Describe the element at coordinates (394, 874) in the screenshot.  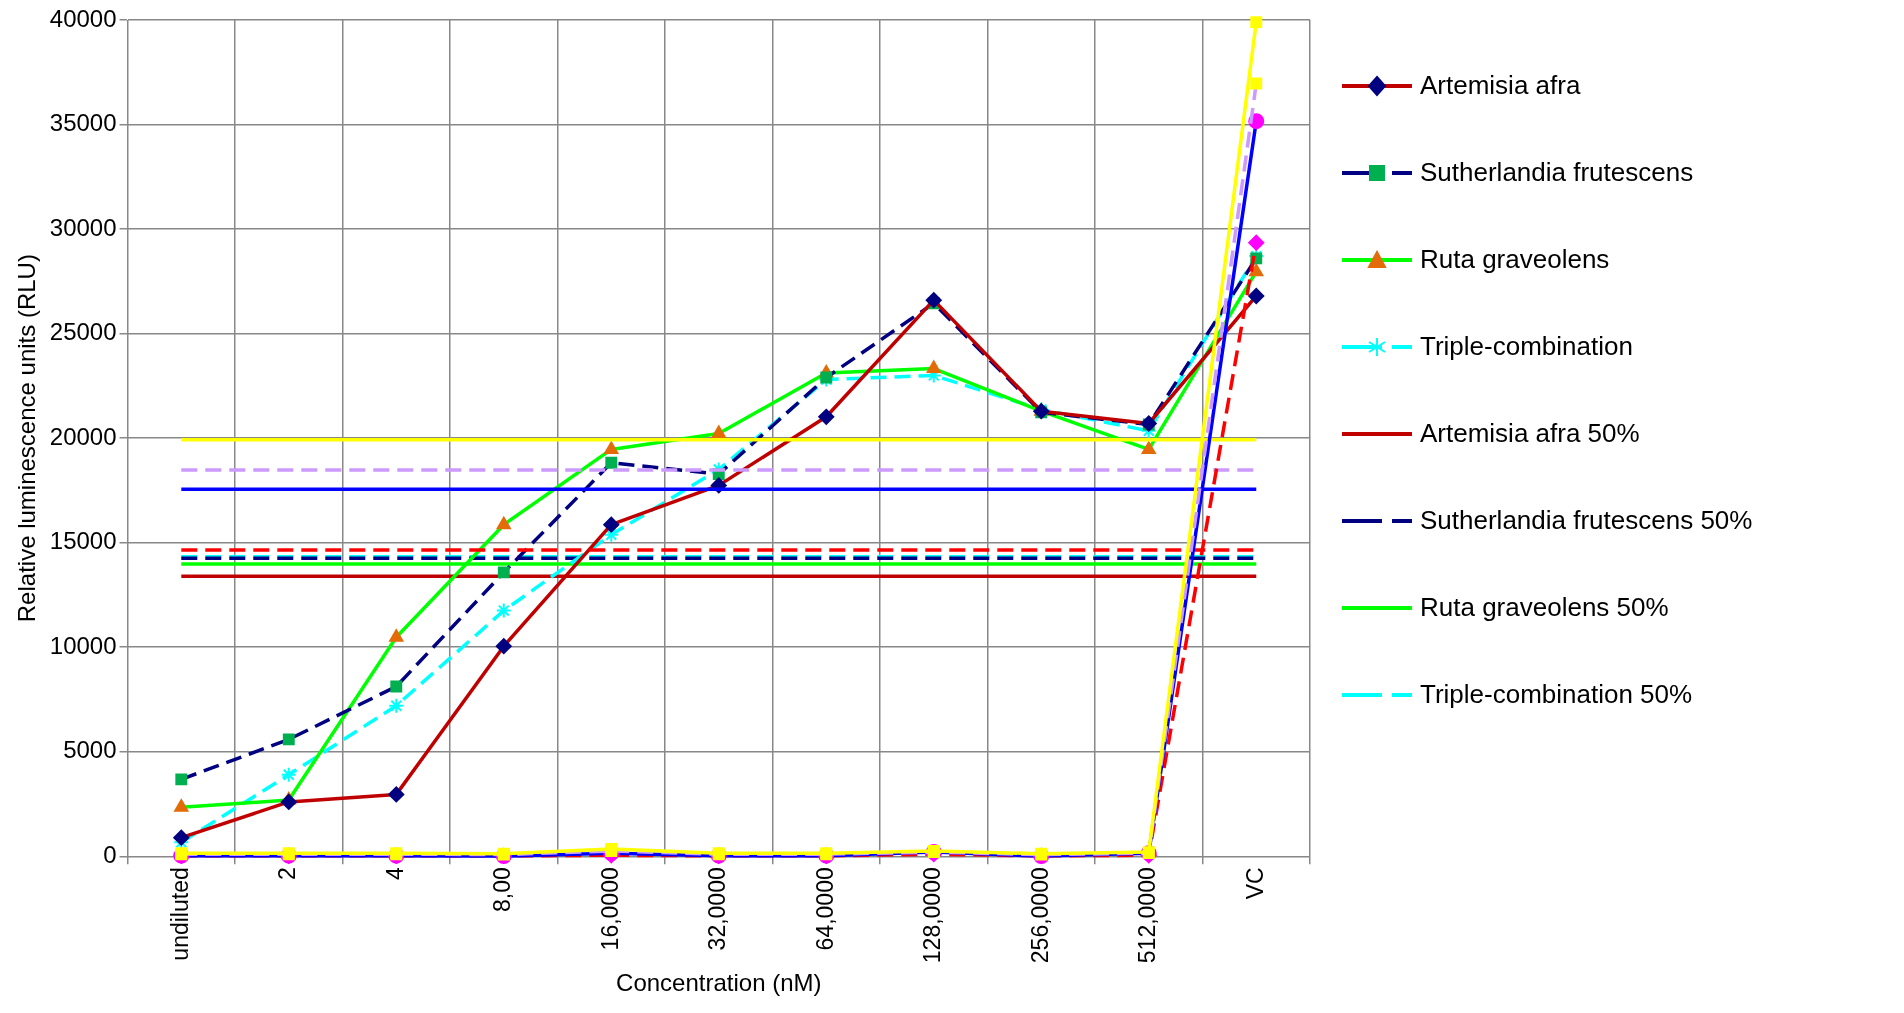
I see `x-tick-label: 4` at that location.